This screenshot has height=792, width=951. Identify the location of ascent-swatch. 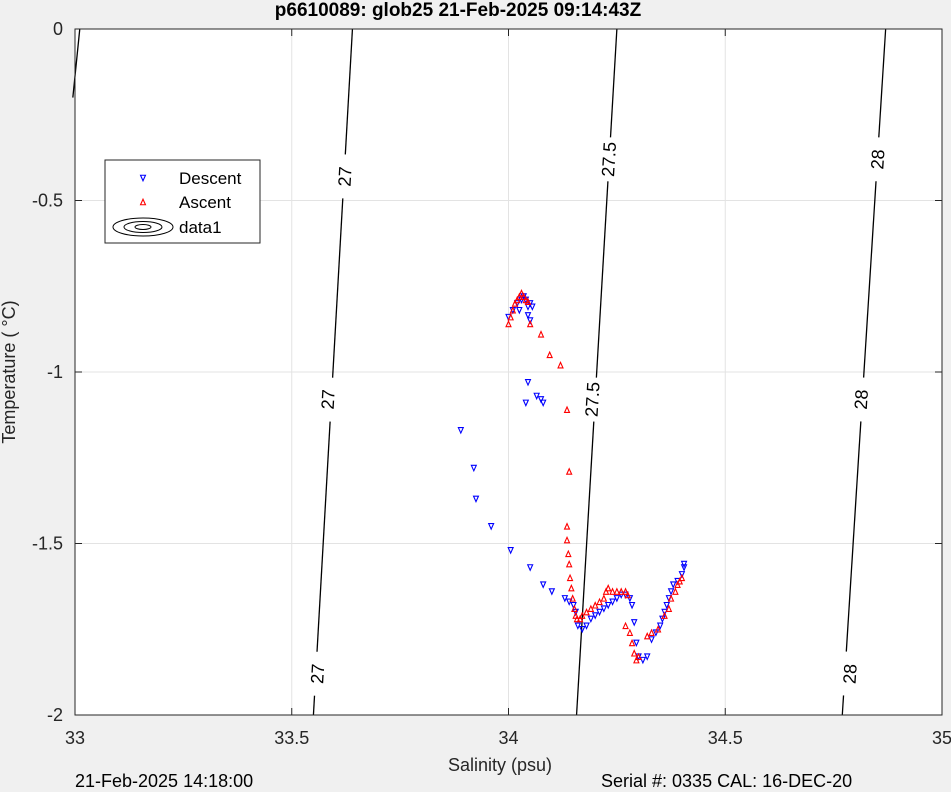
(143, 201).